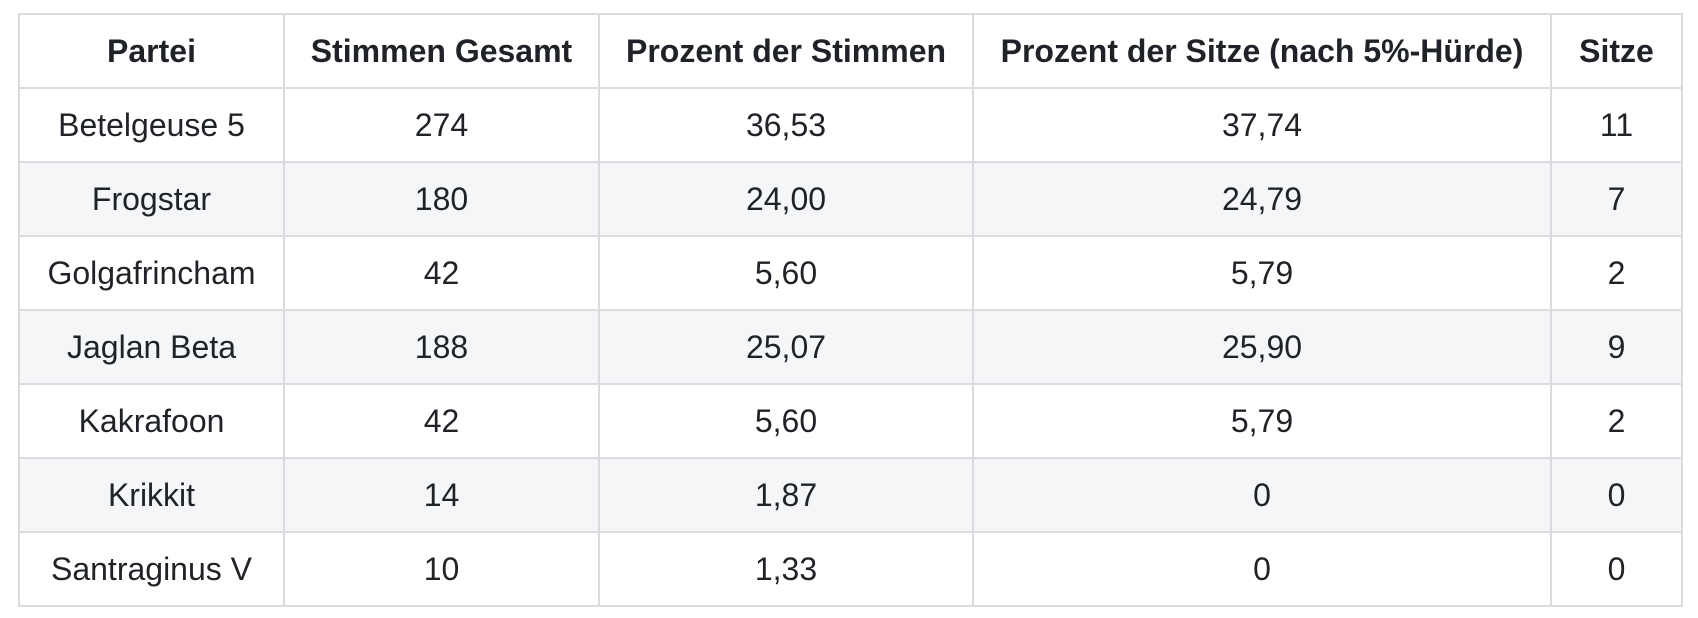 The width and height of the screenshot is (1698, 618). I want to click on cell-stimmen-gesamt: 180, so click(441, 199).